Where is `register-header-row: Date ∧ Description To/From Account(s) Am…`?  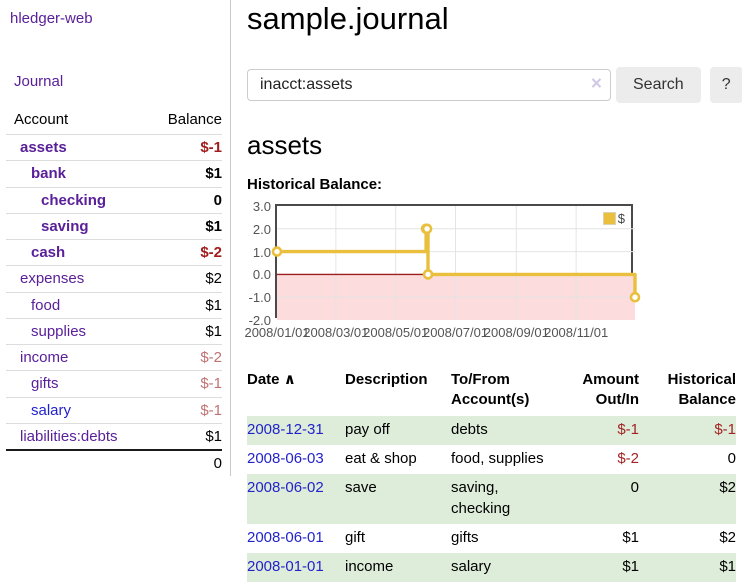
register-header-row: Date ∧ Description To/From Account(s) Am… is located at coordinates (491, 392).